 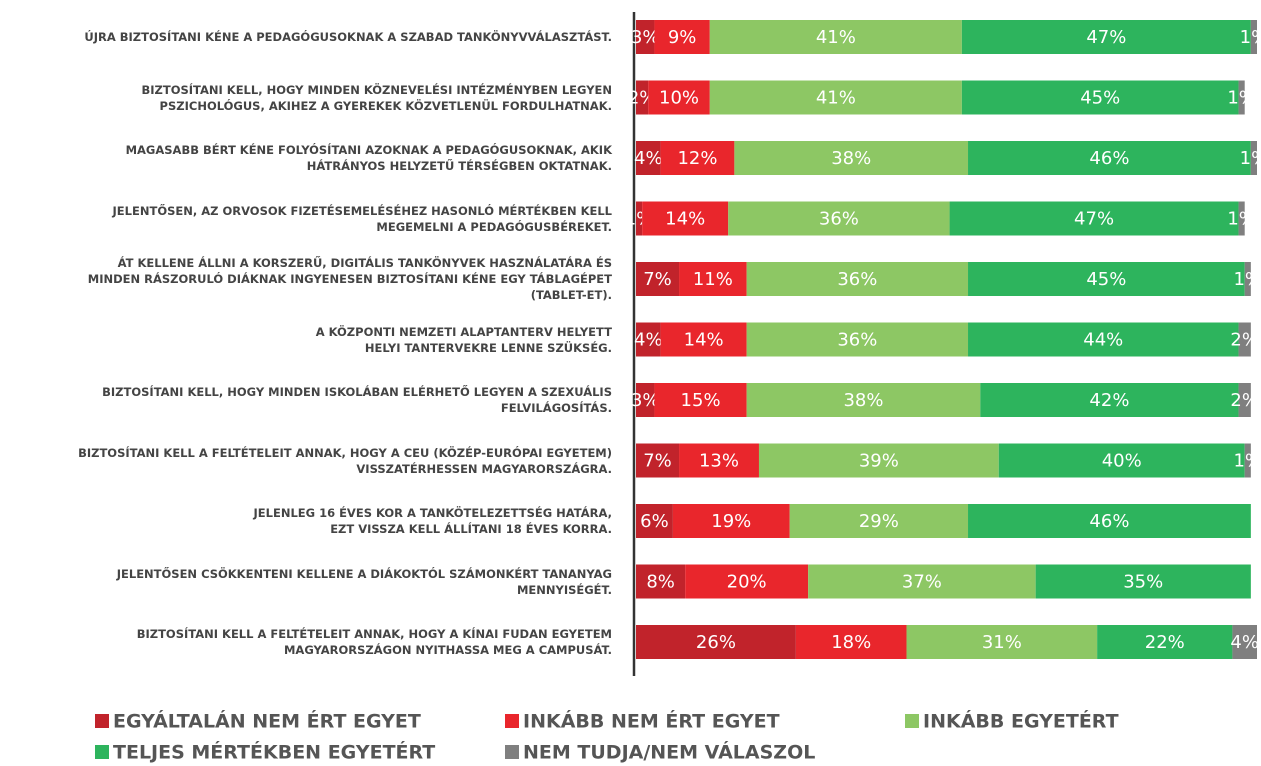 I want to click on value-label: 38%, so click(x=863, y=400).